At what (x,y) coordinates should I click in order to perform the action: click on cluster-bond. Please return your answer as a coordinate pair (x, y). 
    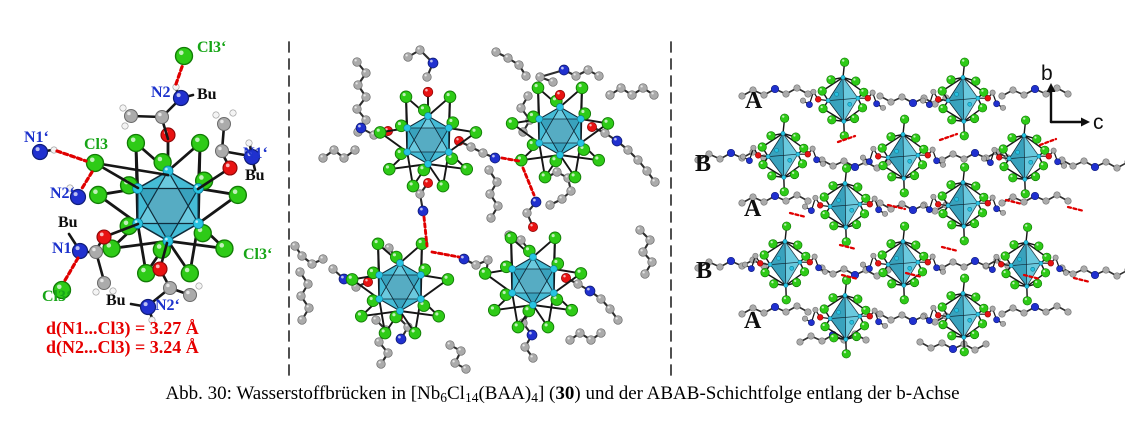
    Looking at the image, I should click on (196, 244).